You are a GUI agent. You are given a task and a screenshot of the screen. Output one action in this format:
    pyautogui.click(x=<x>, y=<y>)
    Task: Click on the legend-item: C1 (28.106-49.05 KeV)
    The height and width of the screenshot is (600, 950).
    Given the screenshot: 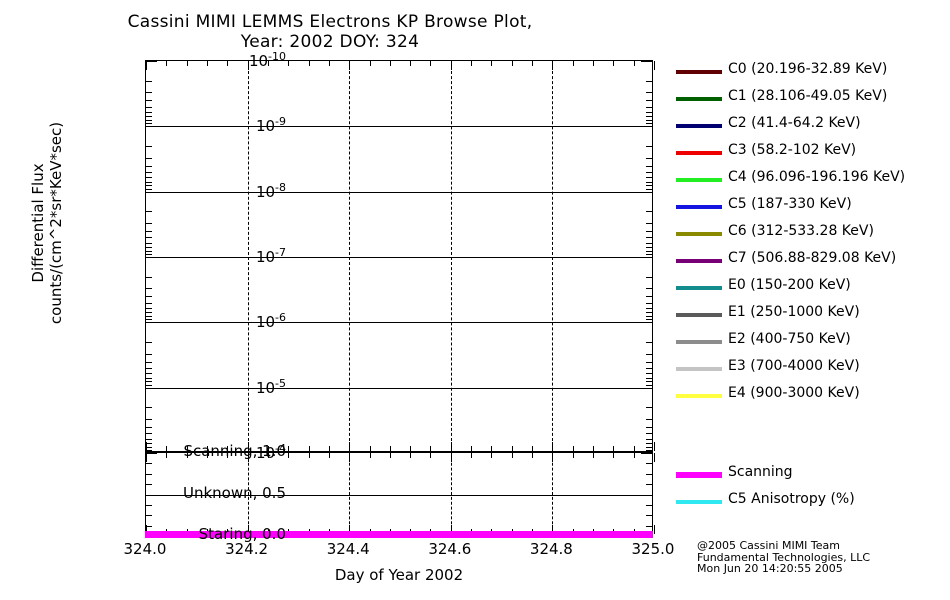 What is the action you would take?
    pyautogui.click(x=813, y=100)
    